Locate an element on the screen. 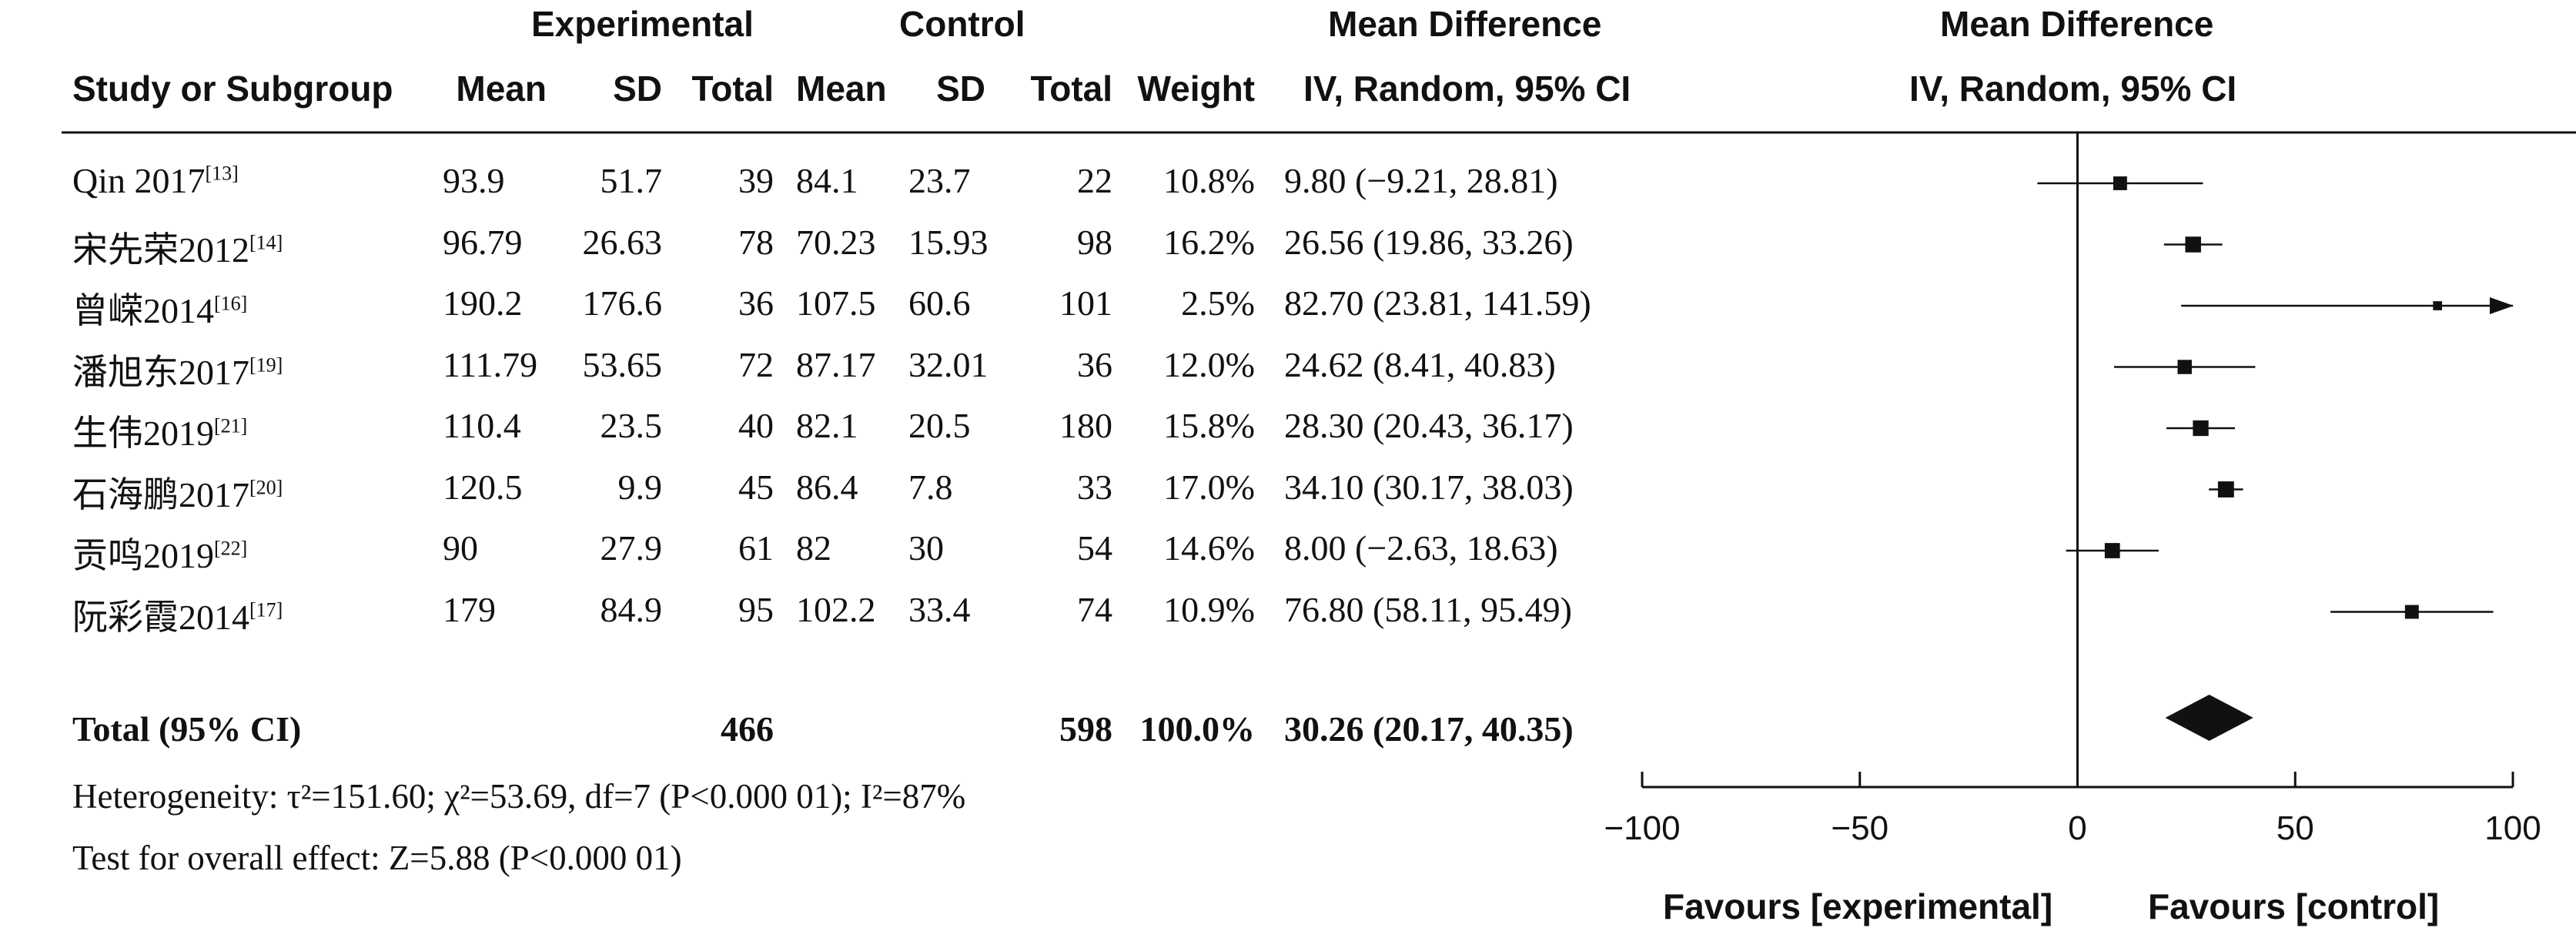 The image size is (2576, 928). study-mean-c-value: 102.2 is located at coordinates (836, 609).